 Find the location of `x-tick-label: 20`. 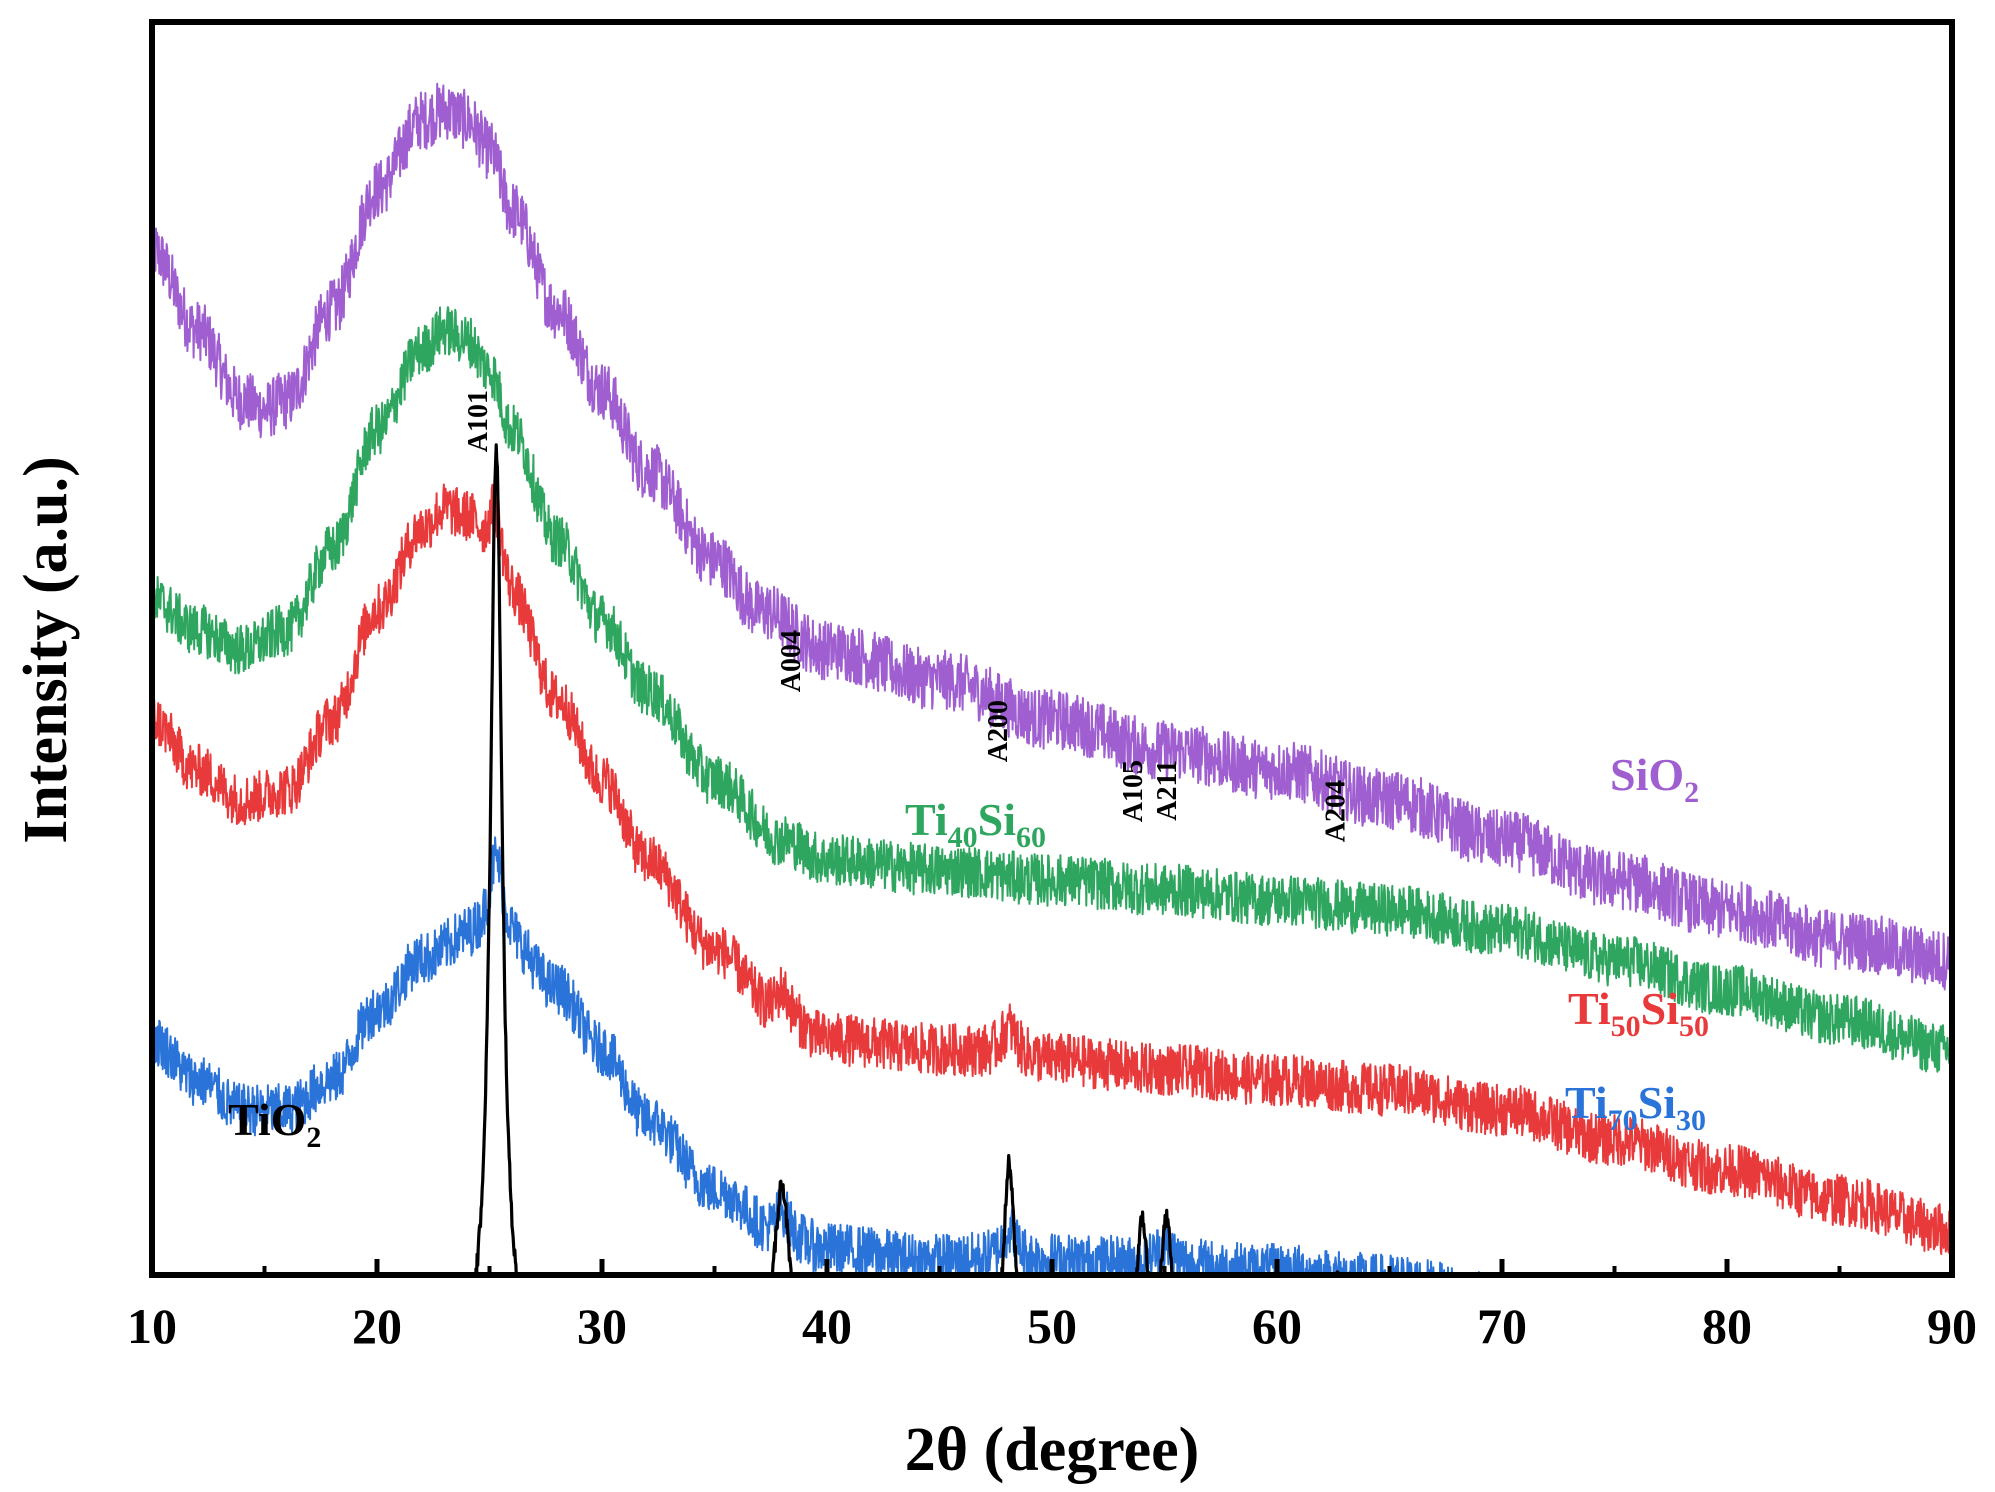

x-tick-label: 20 is located at coordinates (377, 1326).